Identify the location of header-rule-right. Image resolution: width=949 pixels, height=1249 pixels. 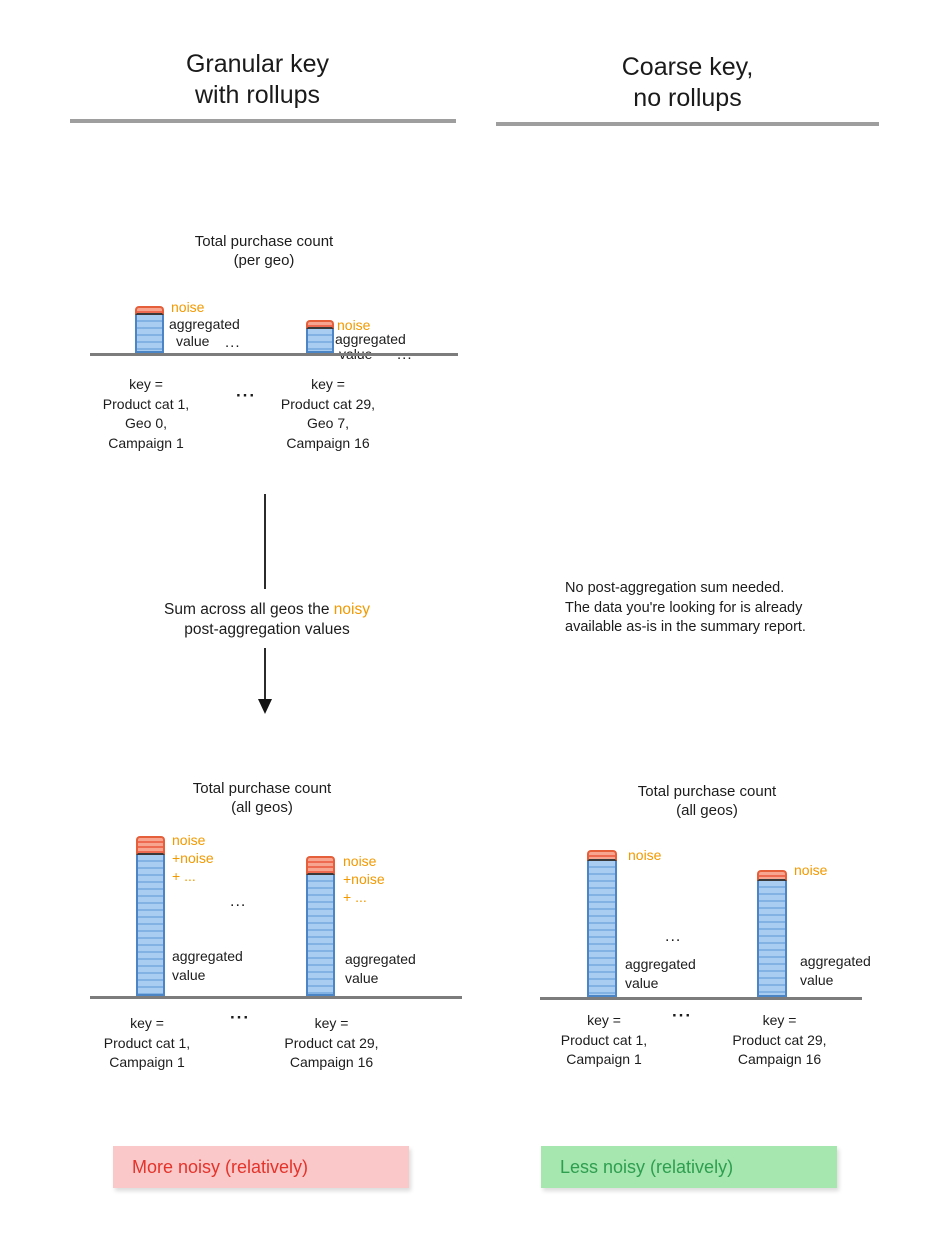
(687, 124).